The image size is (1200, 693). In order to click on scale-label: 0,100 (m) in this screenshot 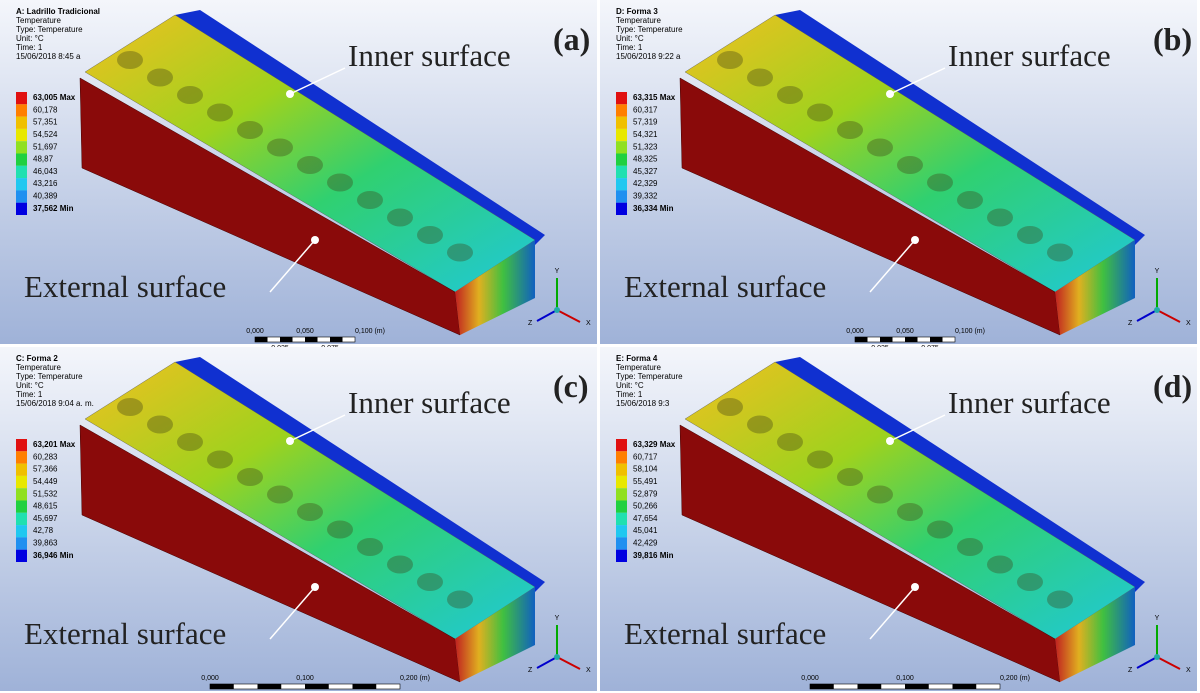, I will do `click(370, 331)`.